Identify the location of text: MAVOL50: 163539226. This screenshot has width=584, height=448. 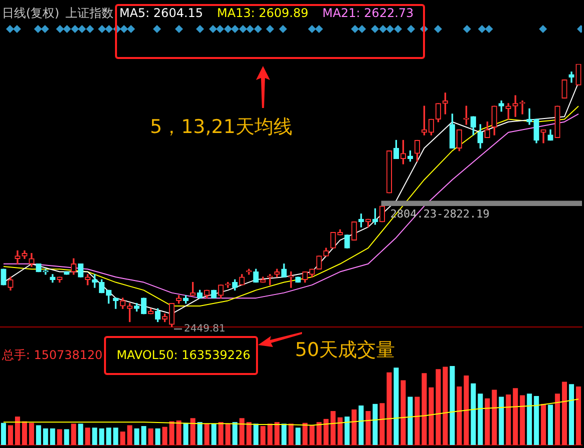
(183, 355).